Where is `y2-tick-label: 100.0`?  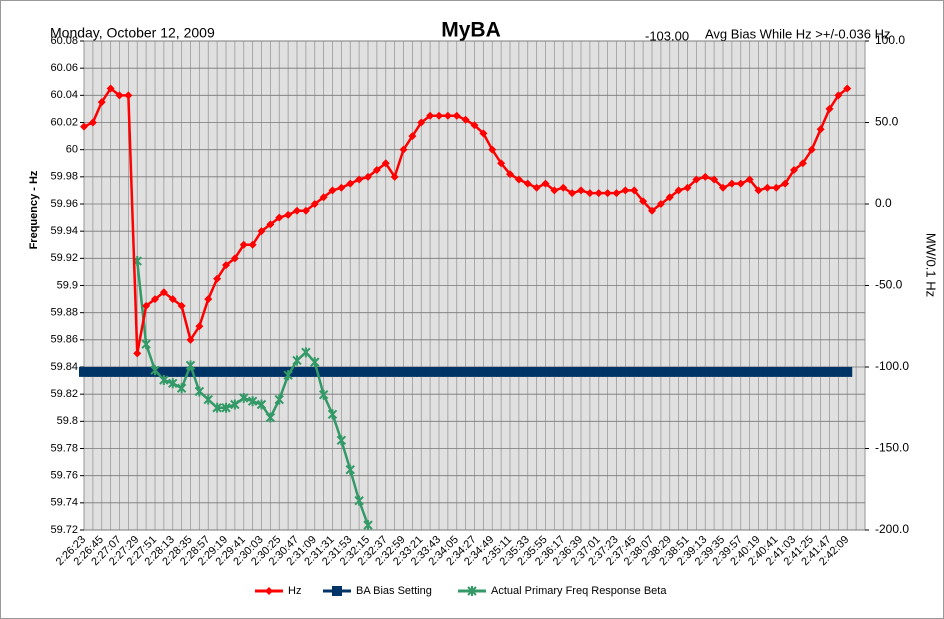 y2-tick-label: 100.0 is located at coordinates (890, 40).